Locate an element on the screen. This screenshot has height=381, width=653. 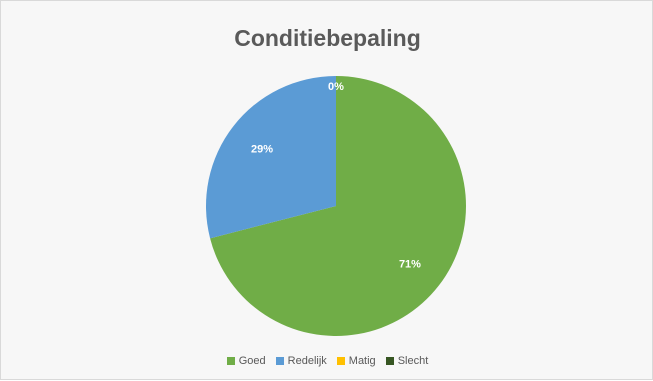
data-label-matig: 0% is located at coordinates (336, 87).